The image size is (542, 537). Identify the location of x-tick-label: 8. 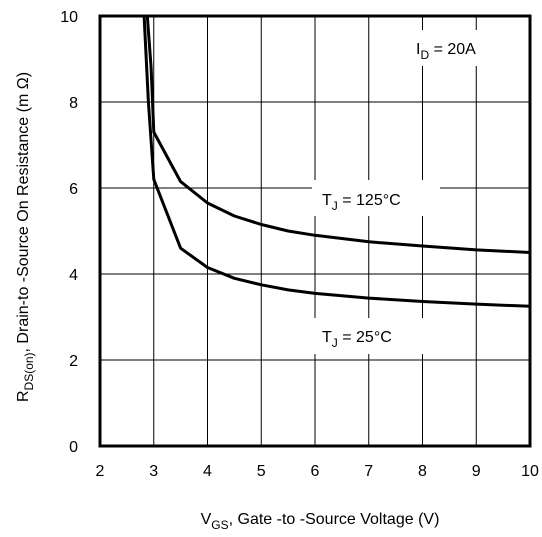
(422, 471).